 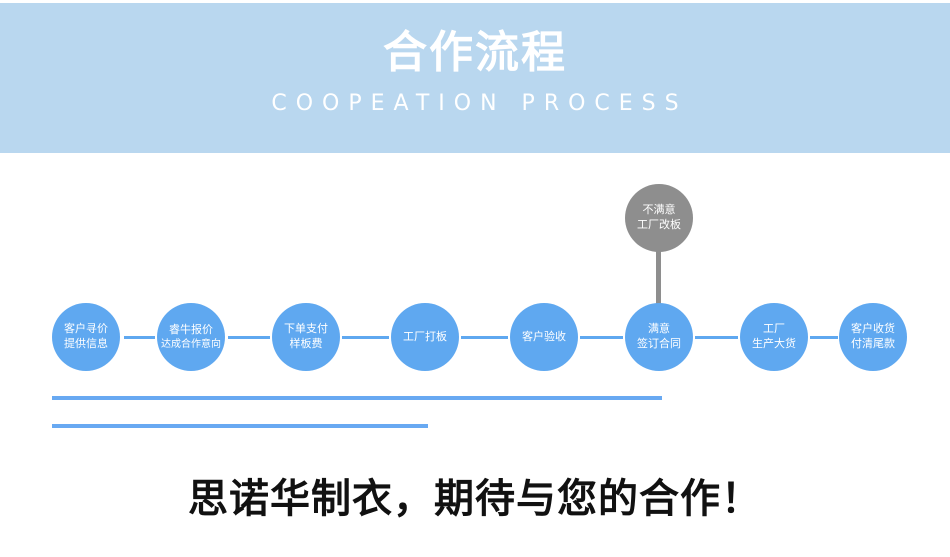 I want to click on flow-node-4-line1: 工厂打板, so click(x=425, y=336).